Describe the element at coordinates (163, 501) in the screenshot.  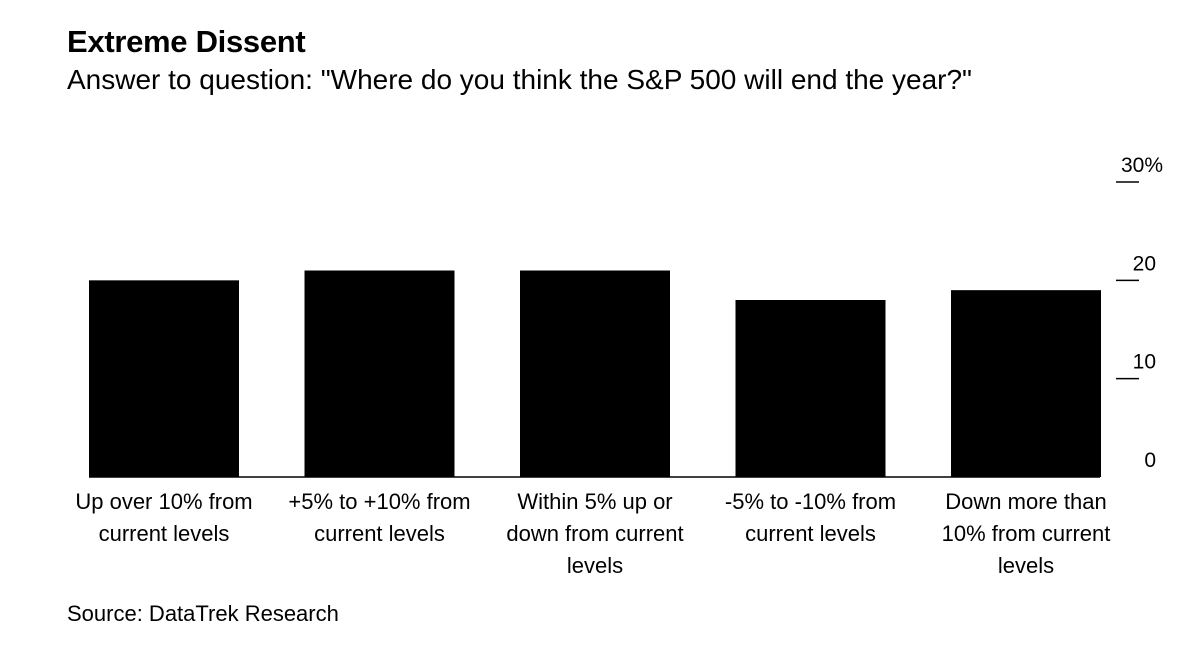
I see `x-category-label-1-line-1: Up over 10% from` at that location.